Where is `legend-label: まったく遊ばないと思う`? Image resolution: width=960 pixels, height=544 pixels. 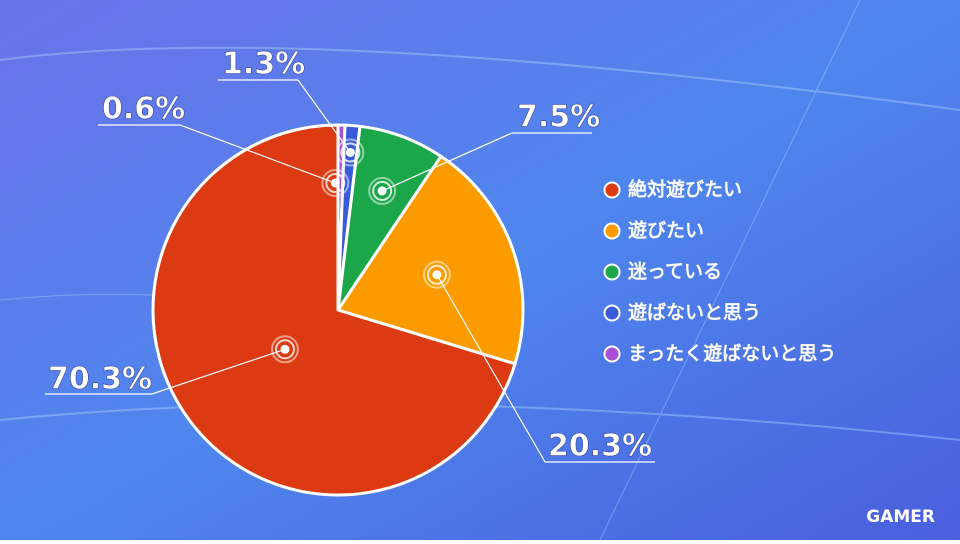 legend-label: まったく遊ばないと思う is located at coordinates (732, 353).